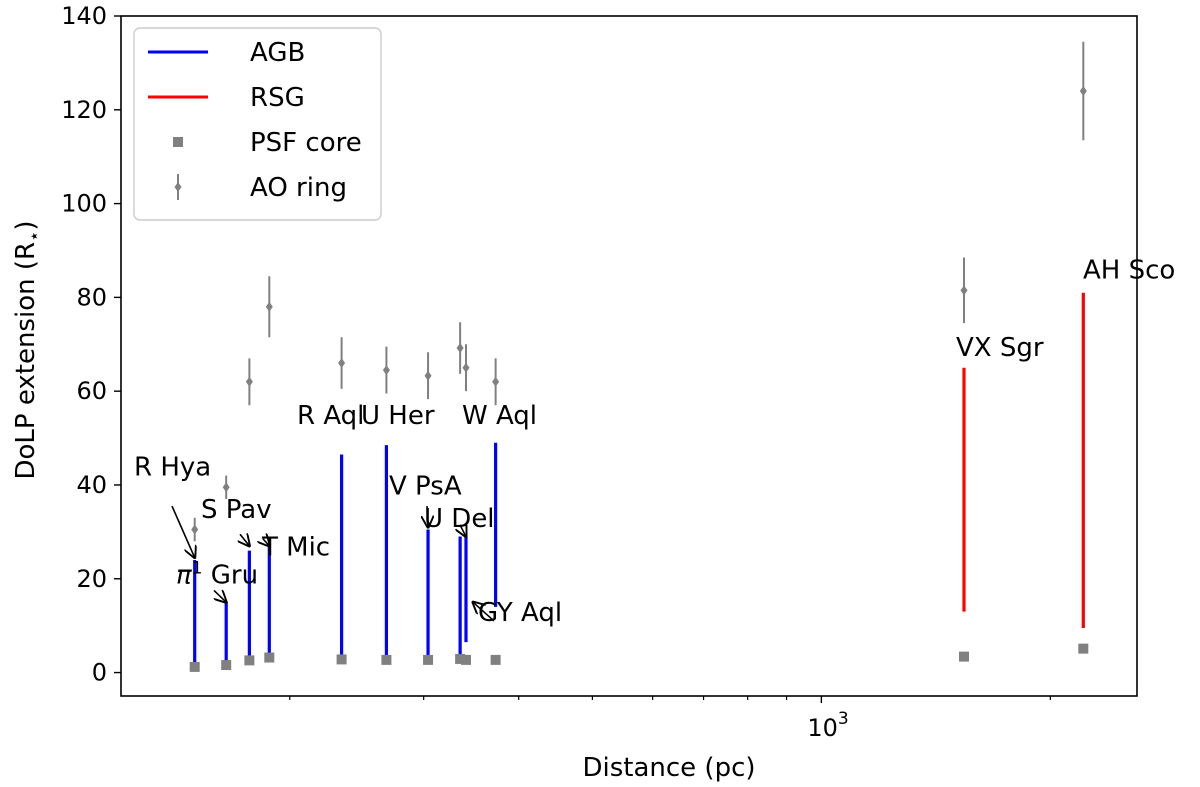  I want to click on star-label: U Del, so click(459, 519).